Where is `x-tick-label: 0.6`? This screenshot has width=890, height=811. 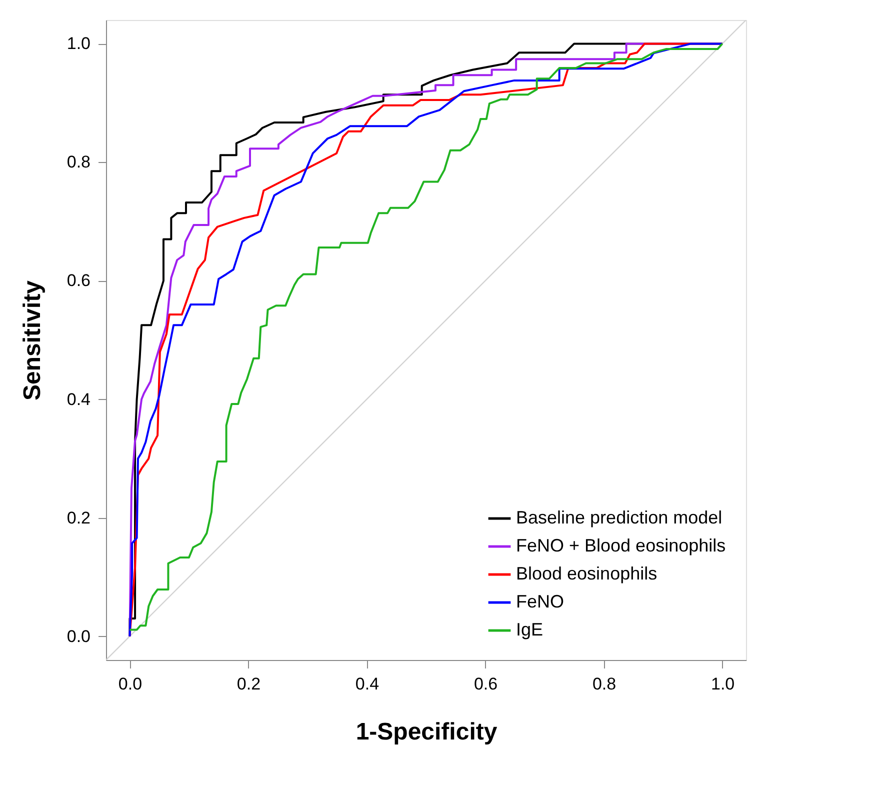
x-tick-label: 0.6 is located at coordinates (486, 684).